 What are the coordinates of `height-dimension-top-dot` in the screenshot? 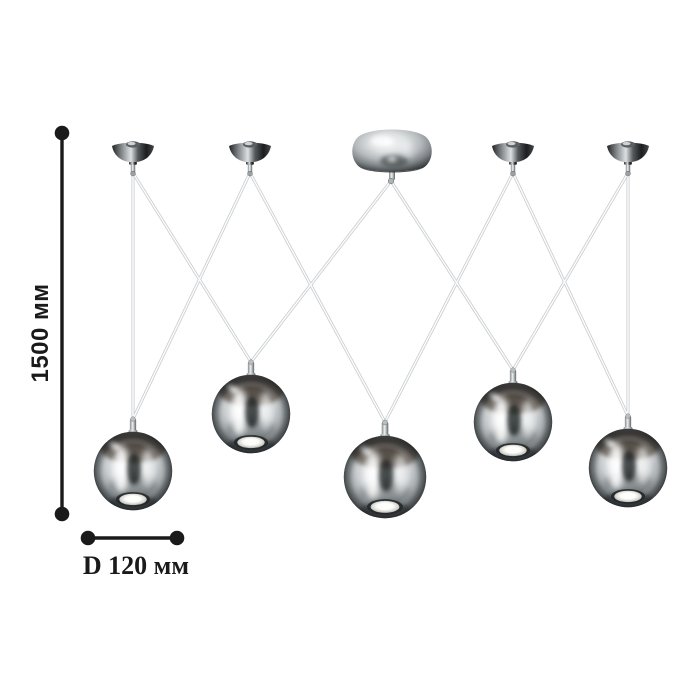 It's located at (62, 133).